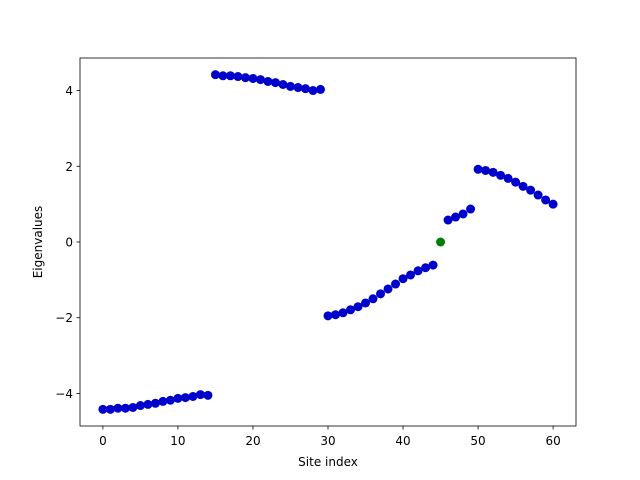  Describe the element at coordinates (552, 441) in the screenshot. I see `x-tick-label: 60` at that location.